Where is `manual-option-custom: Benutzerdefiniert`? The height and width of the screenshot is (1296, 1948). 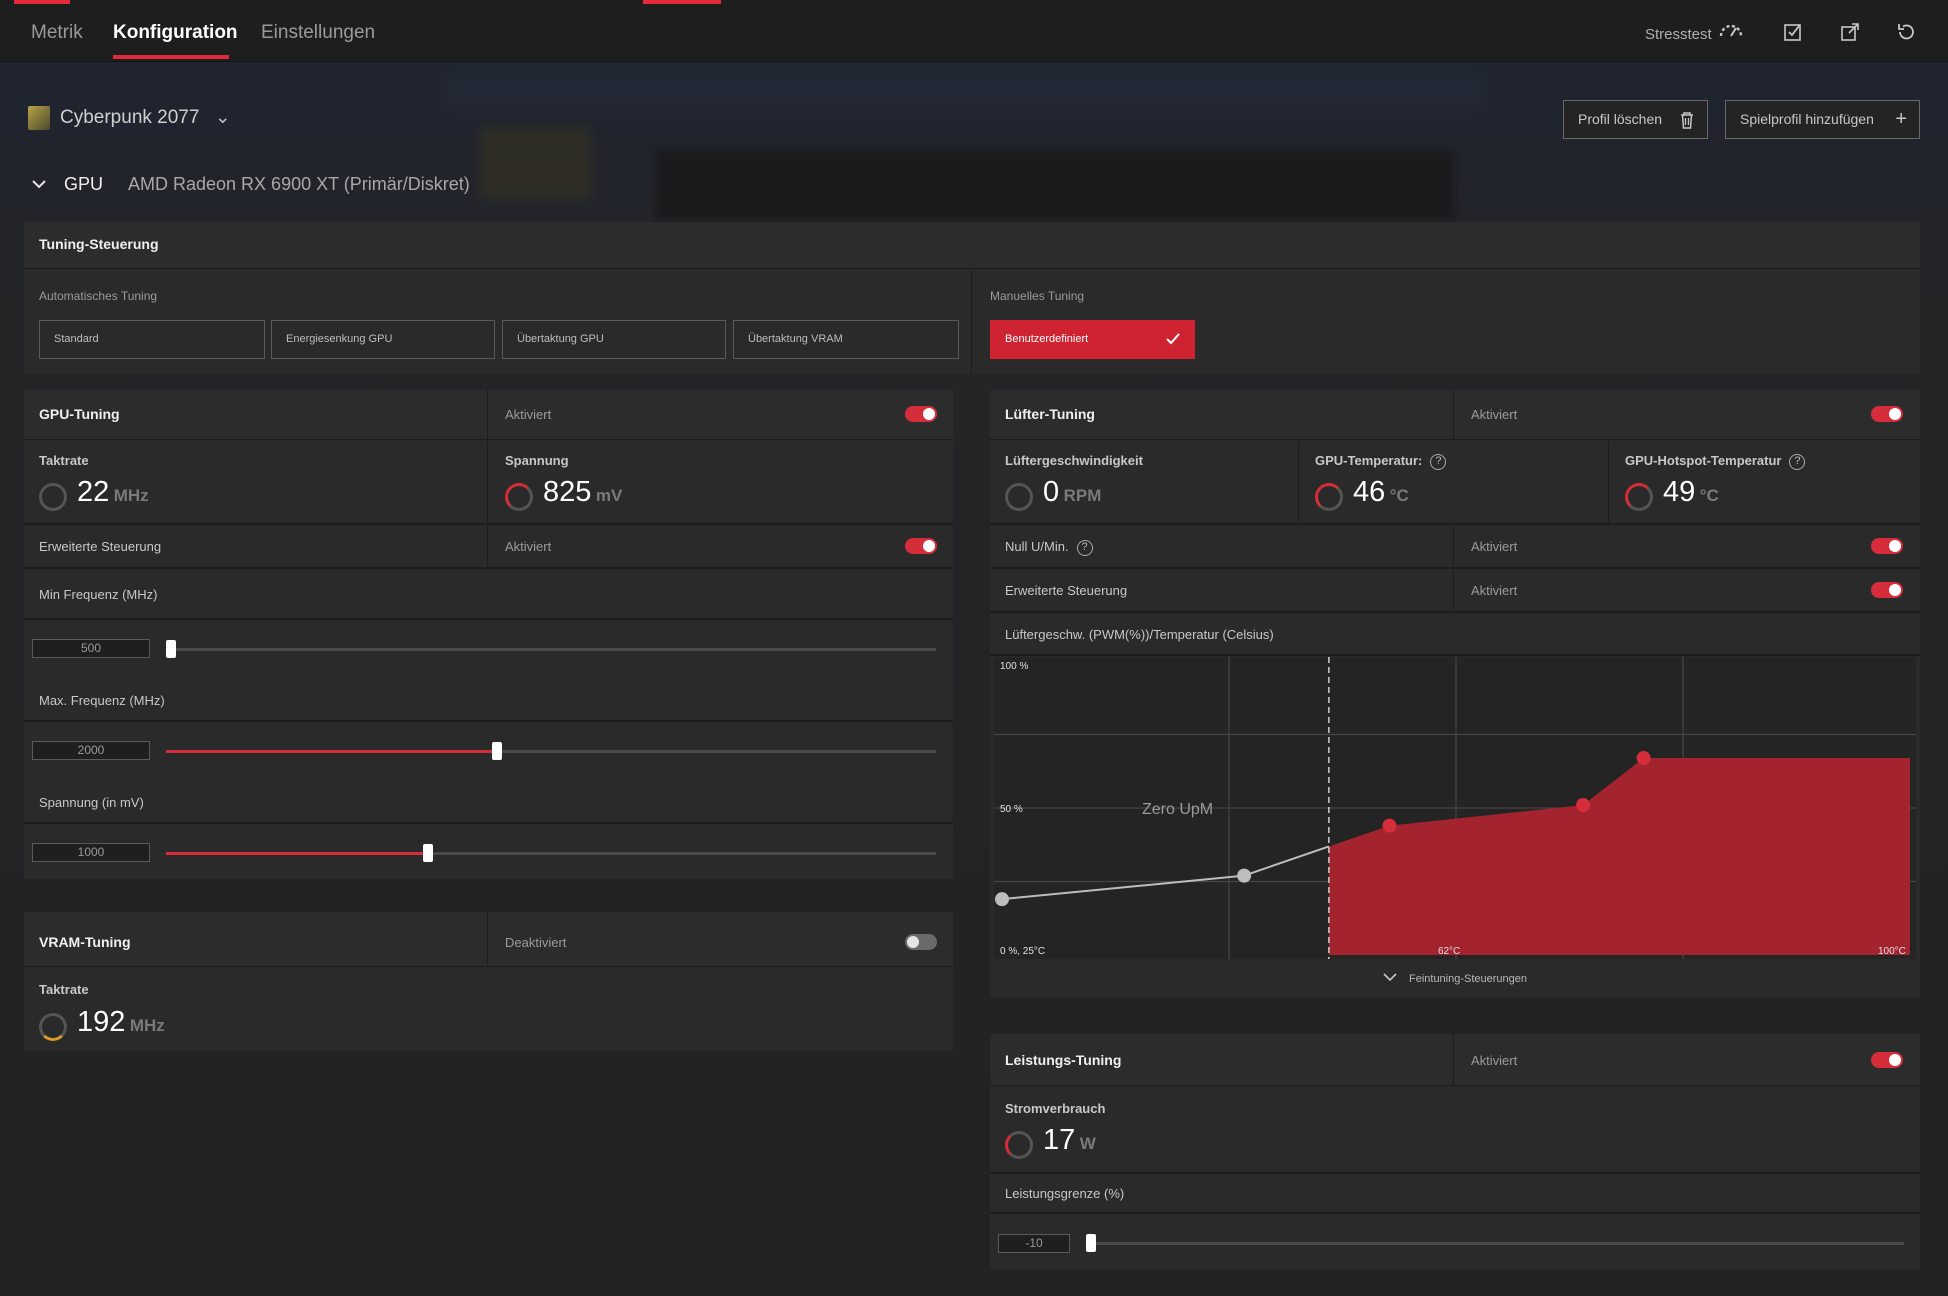 manual-option-custom: Benutzerdefiniert is located at coordinates (1092, 339).